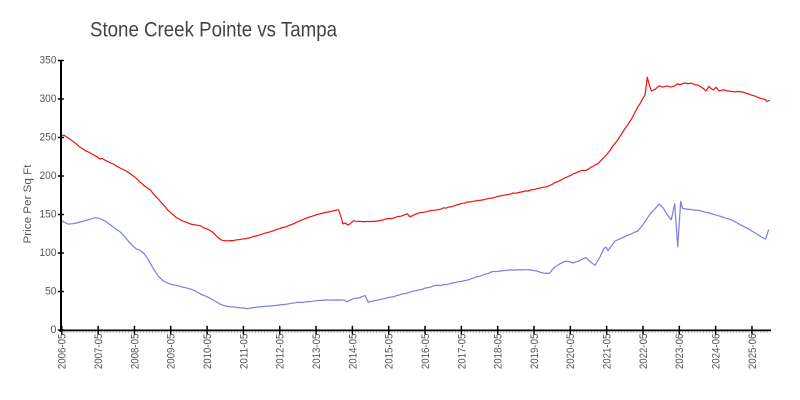  What do you see at coordinates (644, 352) in the screenshot?
I see `svg-text: 2022-05` at bounding box center [644, 352].